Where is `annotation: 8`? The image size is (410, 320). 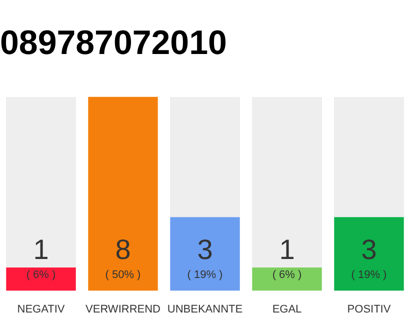
annotation: 8 is located at coordinates (123, 249).